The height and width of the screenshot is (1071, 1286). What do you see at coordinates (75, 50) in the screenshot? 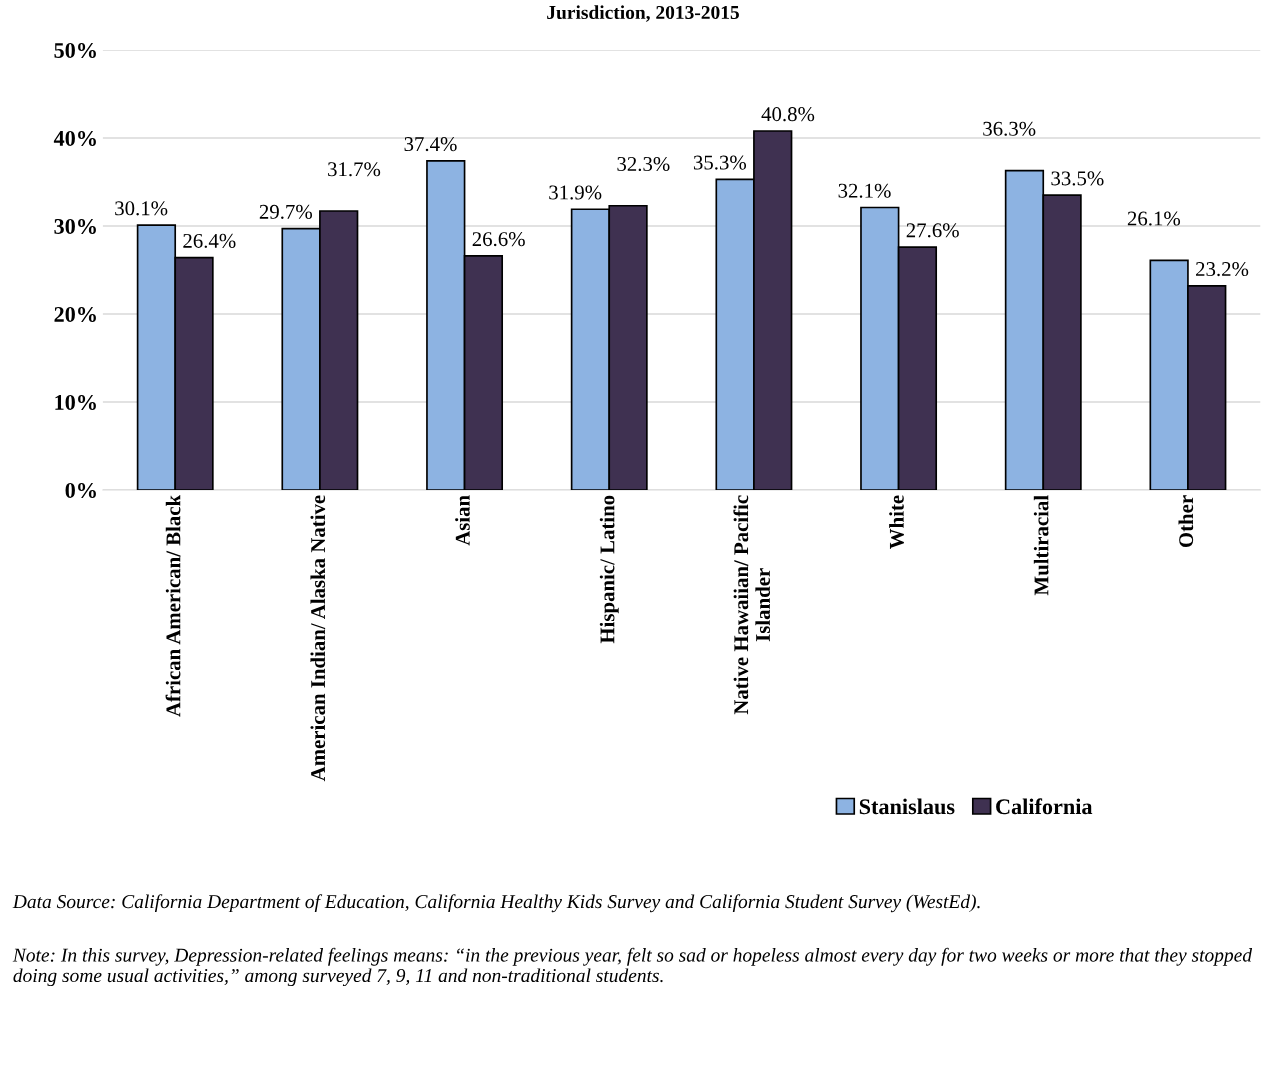
I see `y-tick-label: 50%` at bounding box center [75, 50].